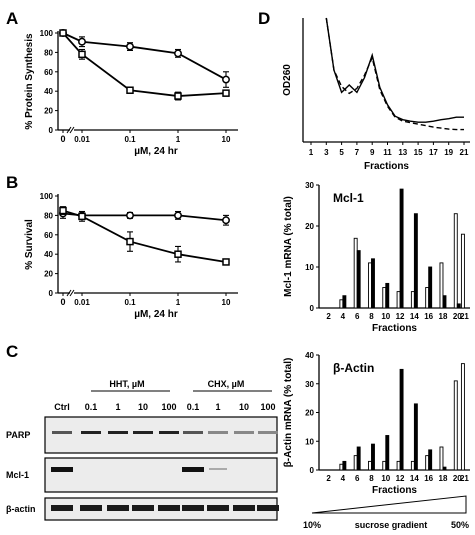 The height and width of the screenshot is (535, 475). Describe the element at coordinates (341, 152) in the screenshot. I see `od-x-tick-label: 5` at that location.